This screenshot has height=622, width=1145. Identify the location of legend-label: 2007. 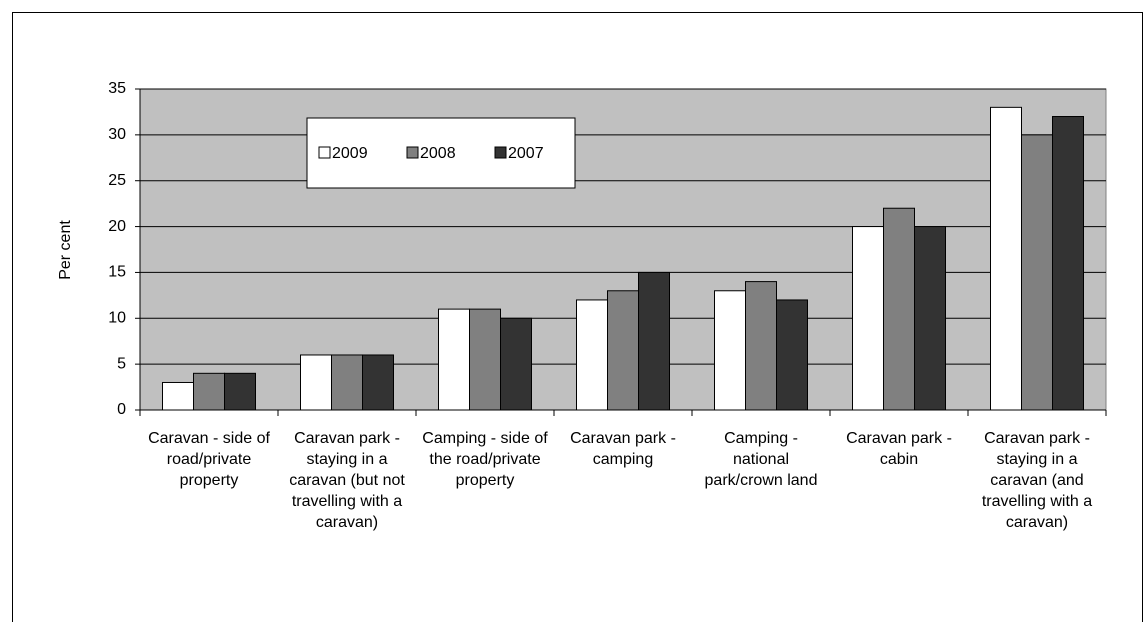
(526, 153).